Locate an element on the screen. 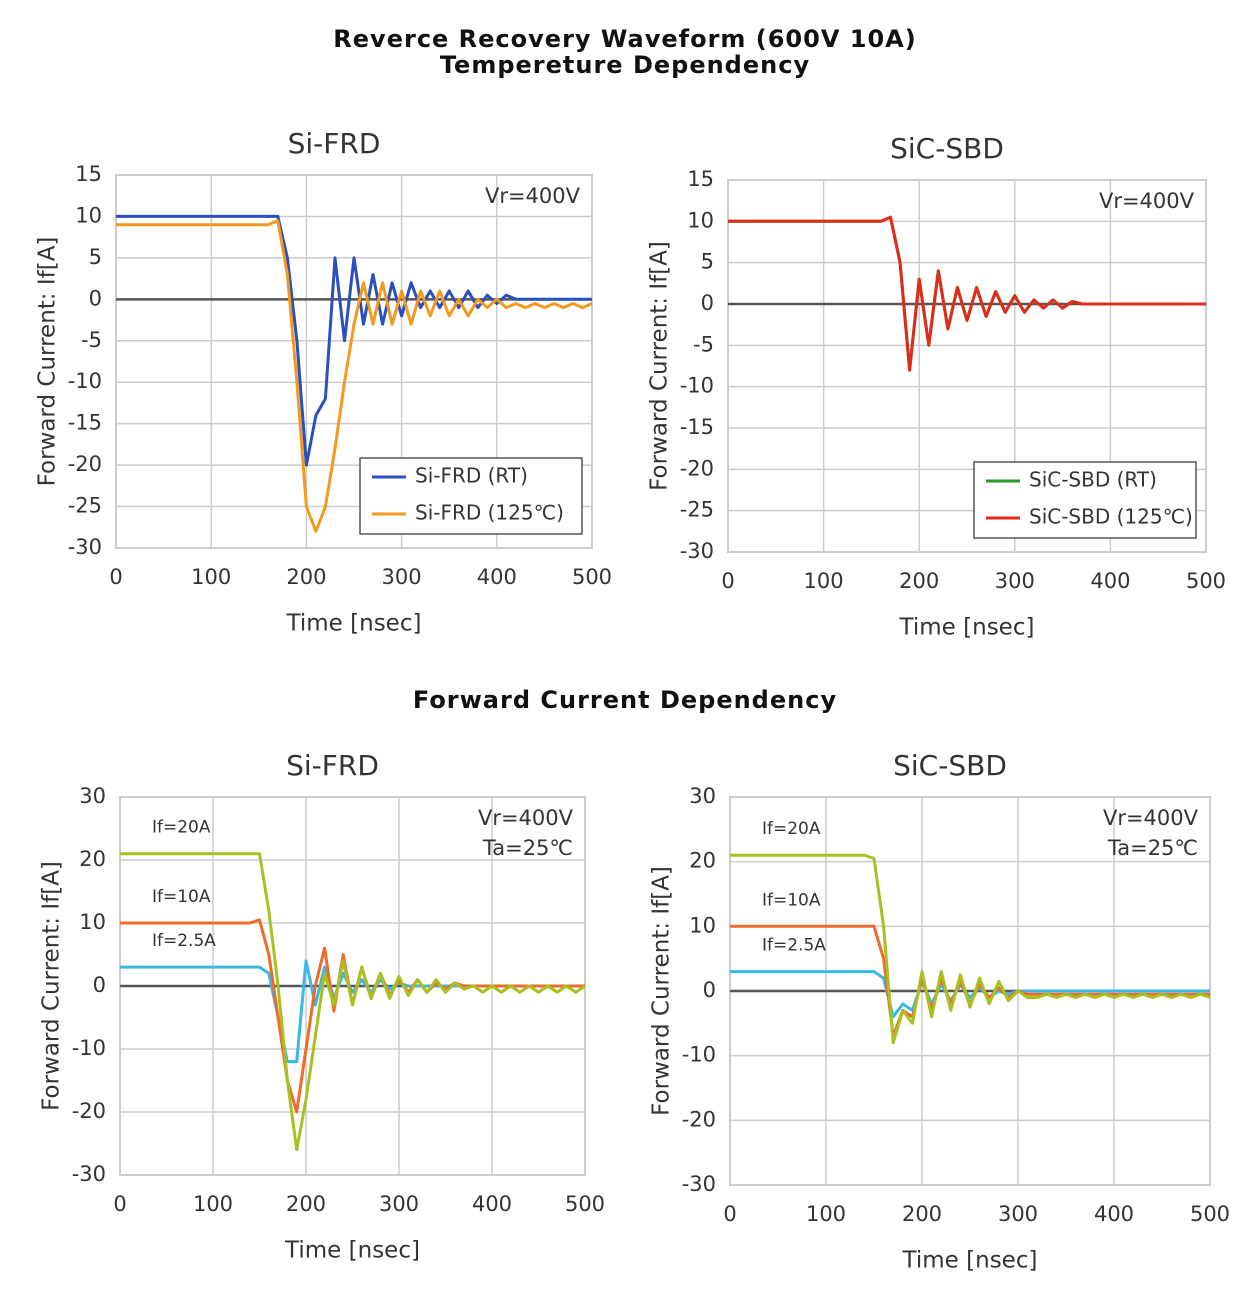 The image size is (1254, 1298). legend-label: Si-FRD (125℃) is located at coordinates (489, 513).